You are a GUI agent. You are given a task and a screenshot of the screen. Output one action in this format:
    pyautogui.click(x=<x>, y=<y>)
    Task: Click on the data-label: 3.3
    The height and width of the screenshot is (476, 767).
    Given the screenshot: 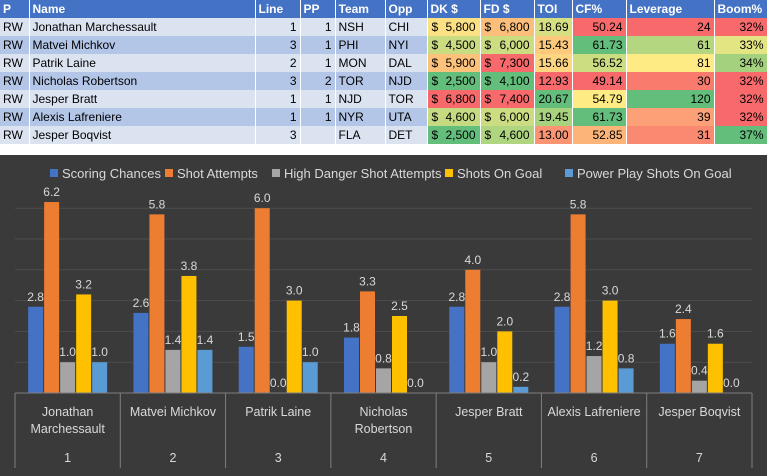 What is the action you would take?
    pyautogui.click(x=367, y=281)
    